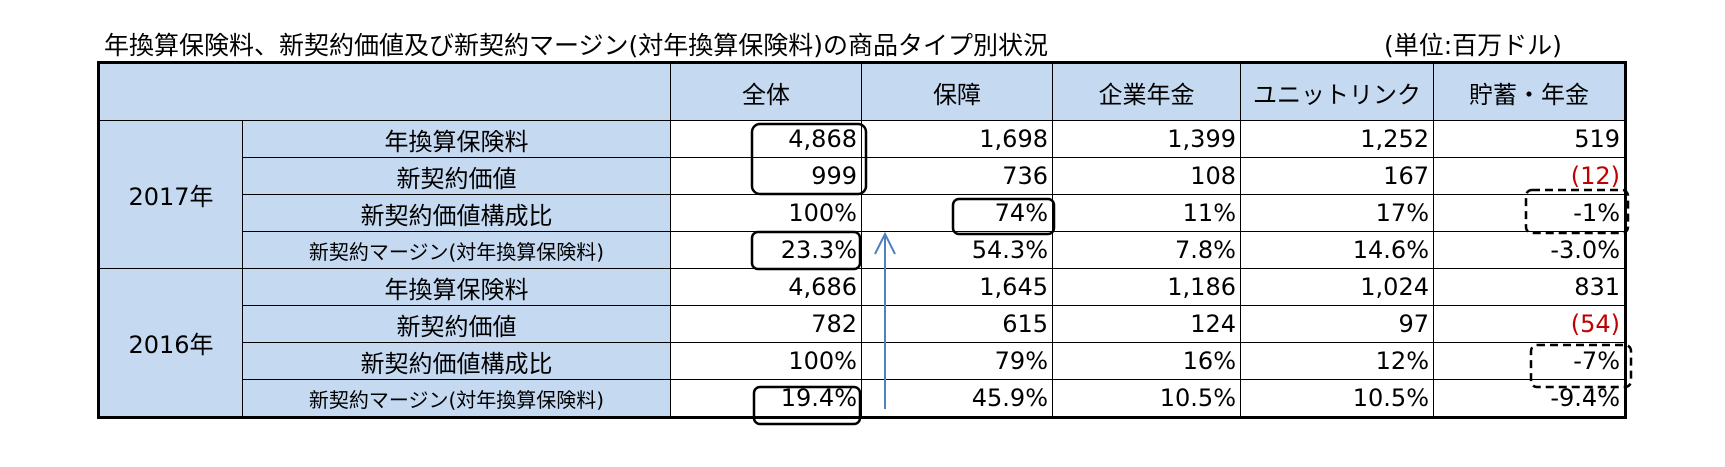 Image resolution: width=1725 pixels, height=467 pixels. What do you see at coordinates (1146, 361) in the screenshot?
I see `value-cell: 16%` at bounding box center [1146, 361].